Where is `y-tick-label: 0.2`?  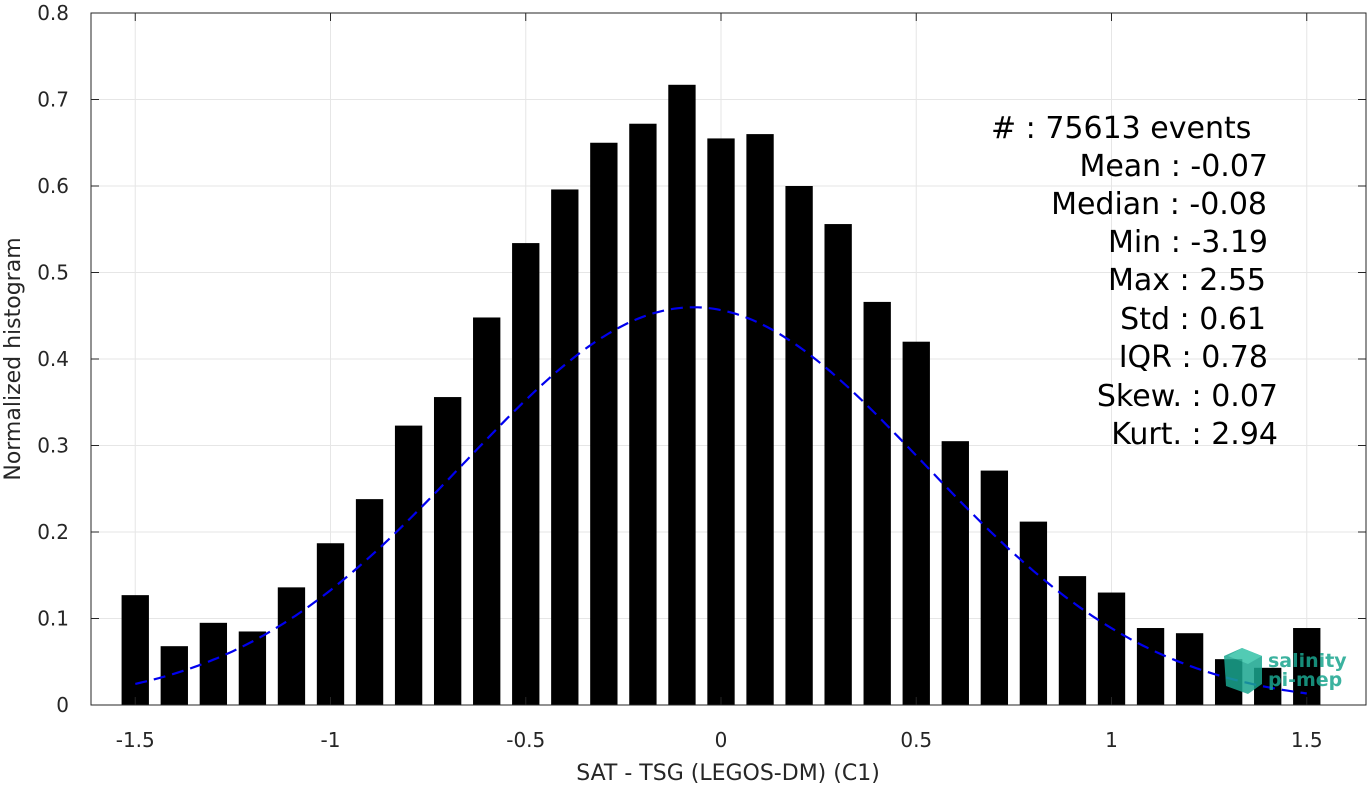
y-tick-label: 0.2 is located at coordinates (53, 532).